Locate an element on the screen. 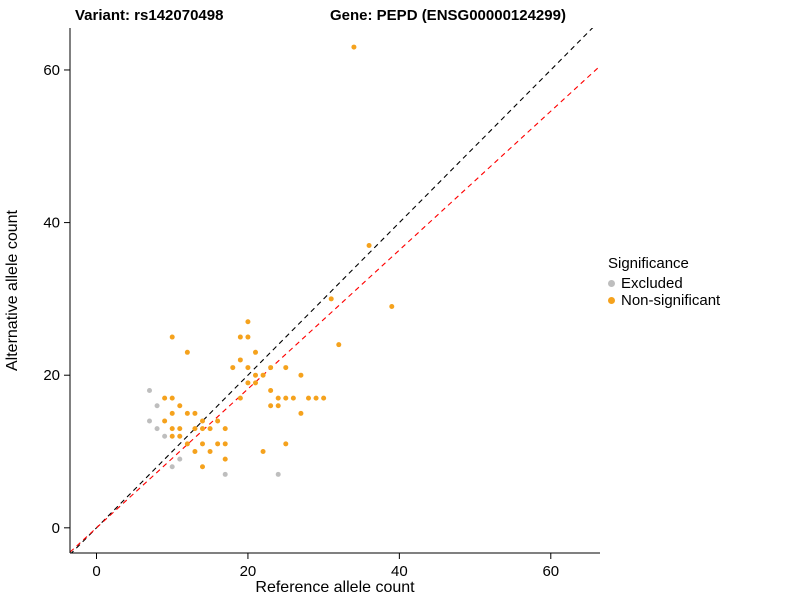 The height and width of the screenshot is (600, 800). y-tick-label: 20 is located at coordinates (51, 375).